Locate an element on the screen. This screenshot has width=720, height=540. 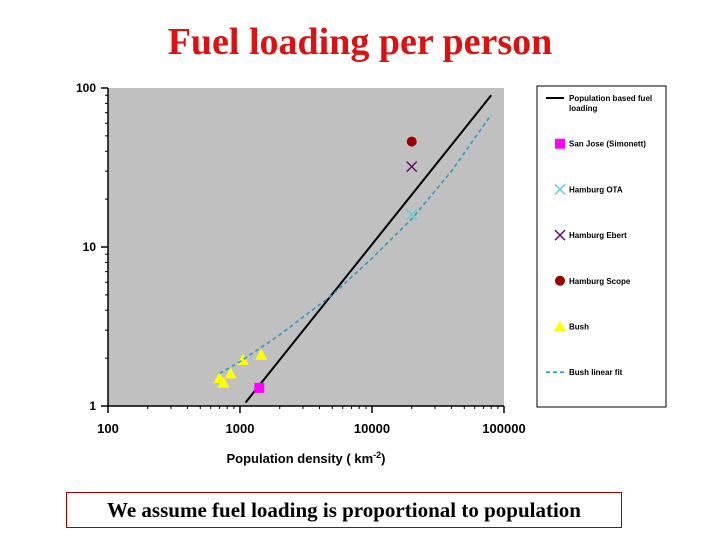
legend-label-hamburg-ota: Hamburg OTA is located at coordinates (596, 189).